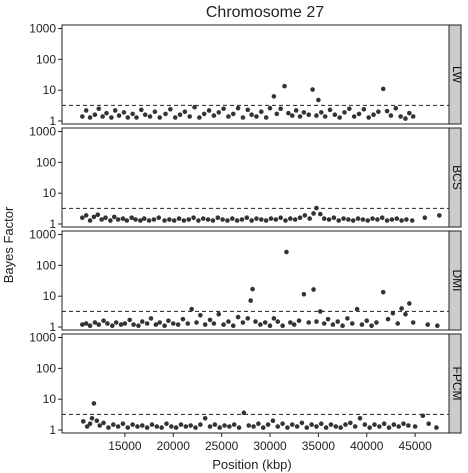 Image resolution: width=468 pixels, height=473 pixels. What do you see at coordinates (50, 399) in the screenshot?
I see `y-tick-label-fpcm-10: 10` at bounding box center [50, 399].